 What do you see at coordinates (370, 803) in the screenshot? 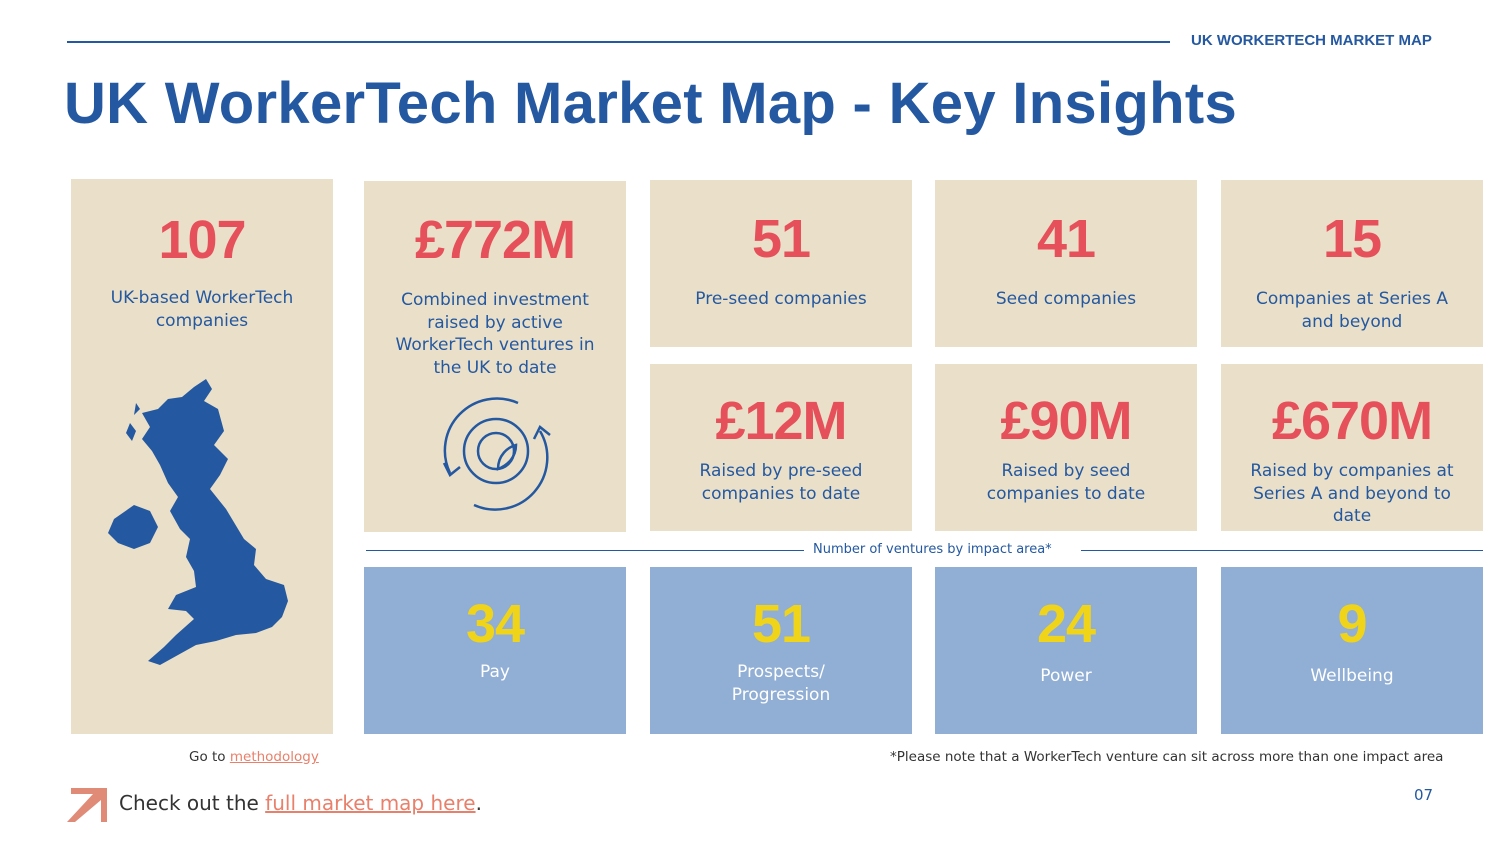
I see `full-market-map-link: full market map here` at bounding box center [370, 803].